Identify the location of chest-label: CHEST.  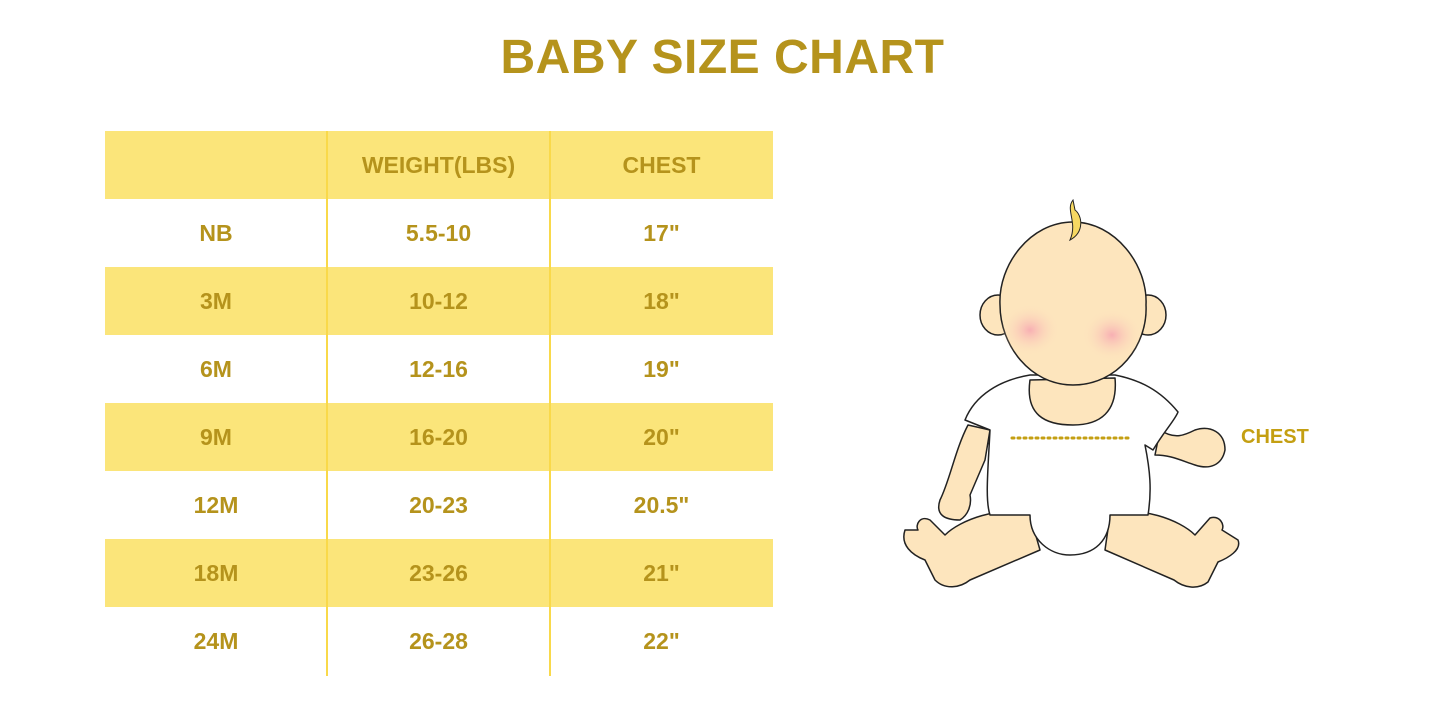
(1275, 437).